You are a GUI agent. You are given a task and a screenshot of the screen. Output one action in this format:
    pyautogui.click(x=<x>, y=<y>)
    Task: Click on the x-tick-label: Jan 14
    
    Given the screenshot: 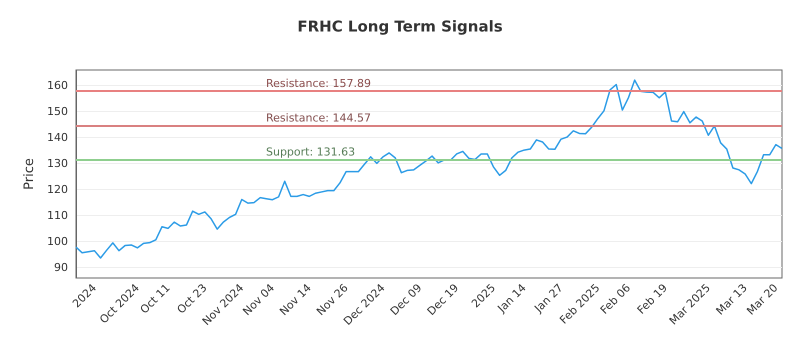 What is the action you would take?
    pyautogui.click(x=511, y=298)
    